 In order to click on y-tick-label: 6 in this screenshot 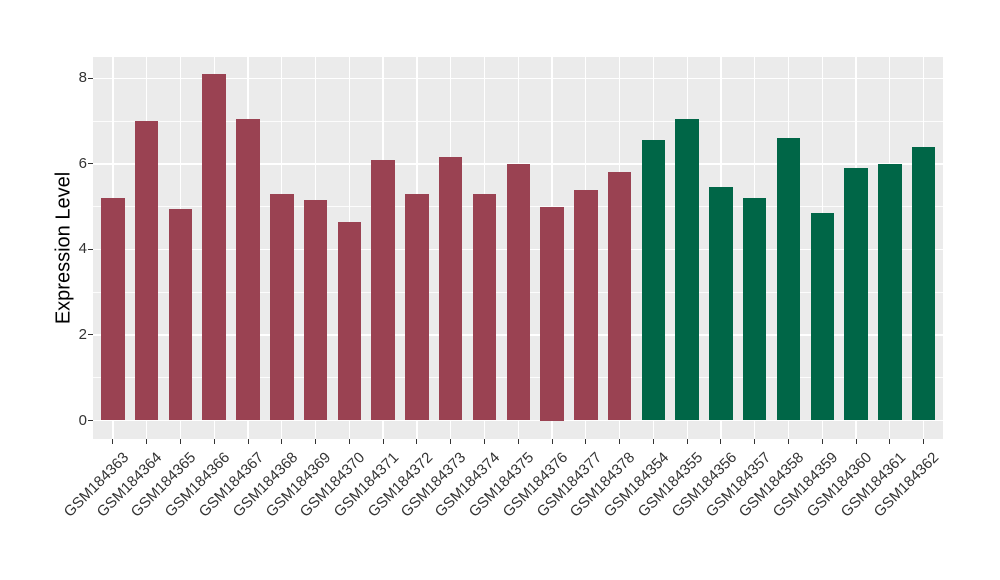, I will do `click(82, 163)`.